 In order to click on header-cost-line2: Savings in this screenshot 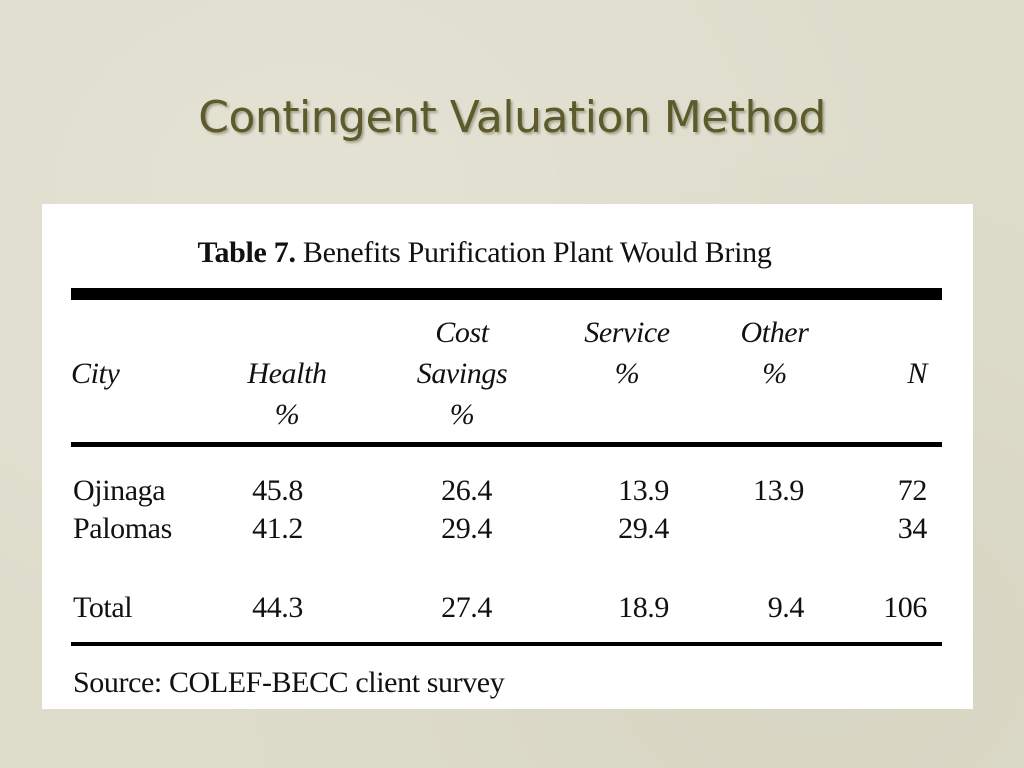, I will do `click(462, 373)`.